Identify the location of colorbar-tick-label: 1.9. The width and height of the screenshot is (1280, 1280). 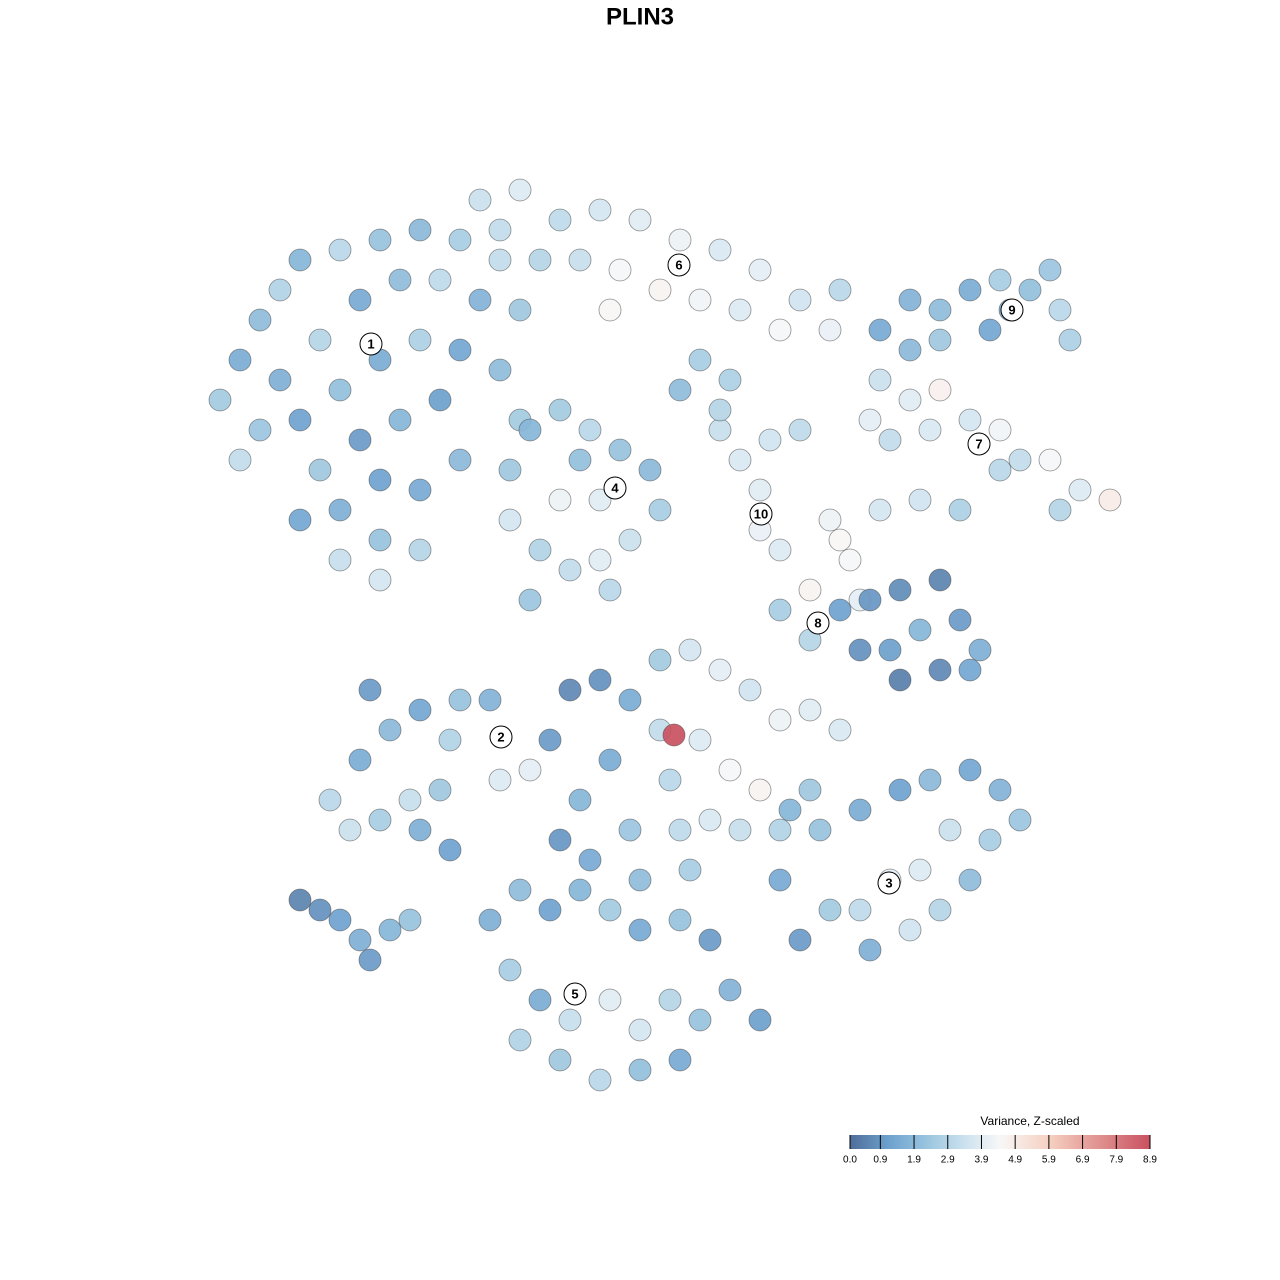
(914, 1160).